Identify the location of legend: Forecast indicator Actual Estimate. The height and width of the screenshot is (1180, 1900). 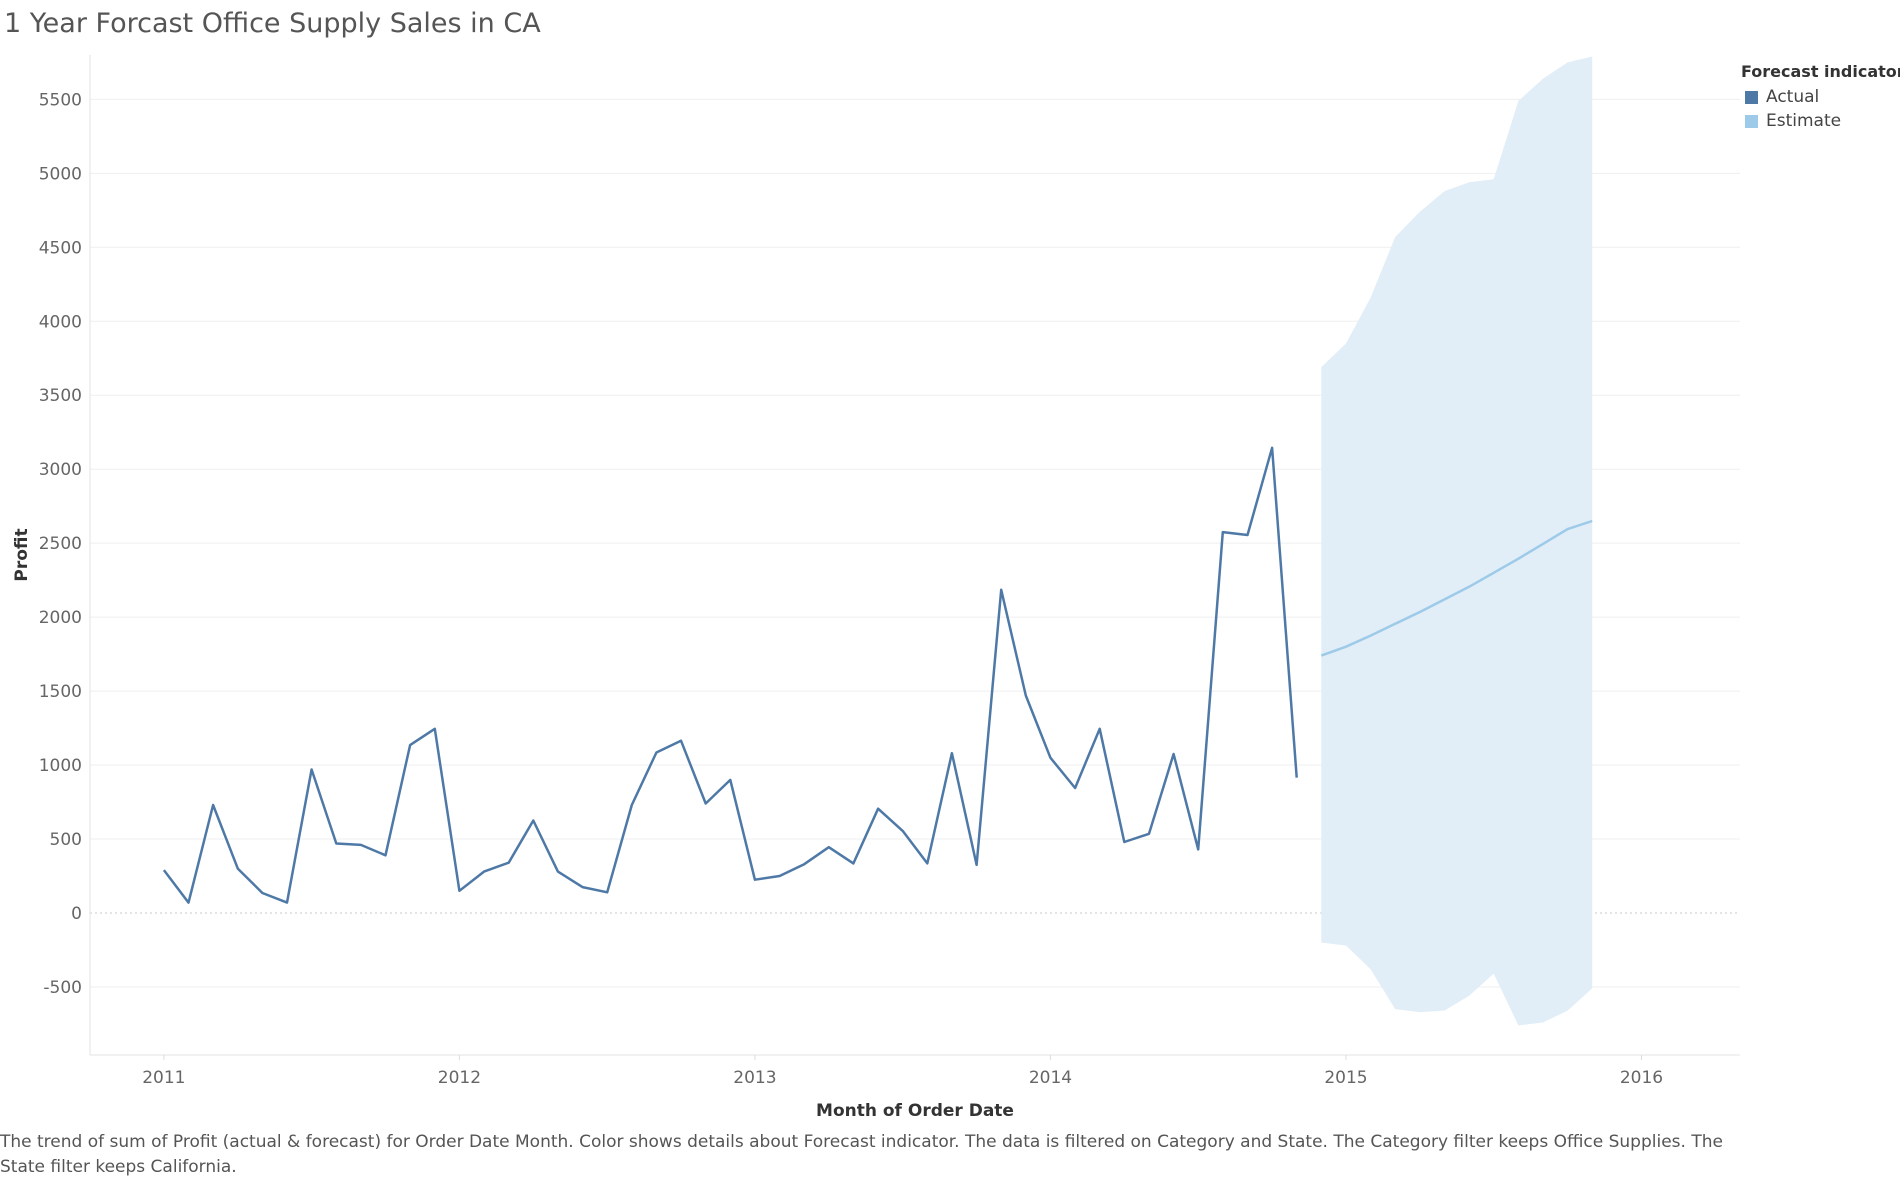
(1820, 97).